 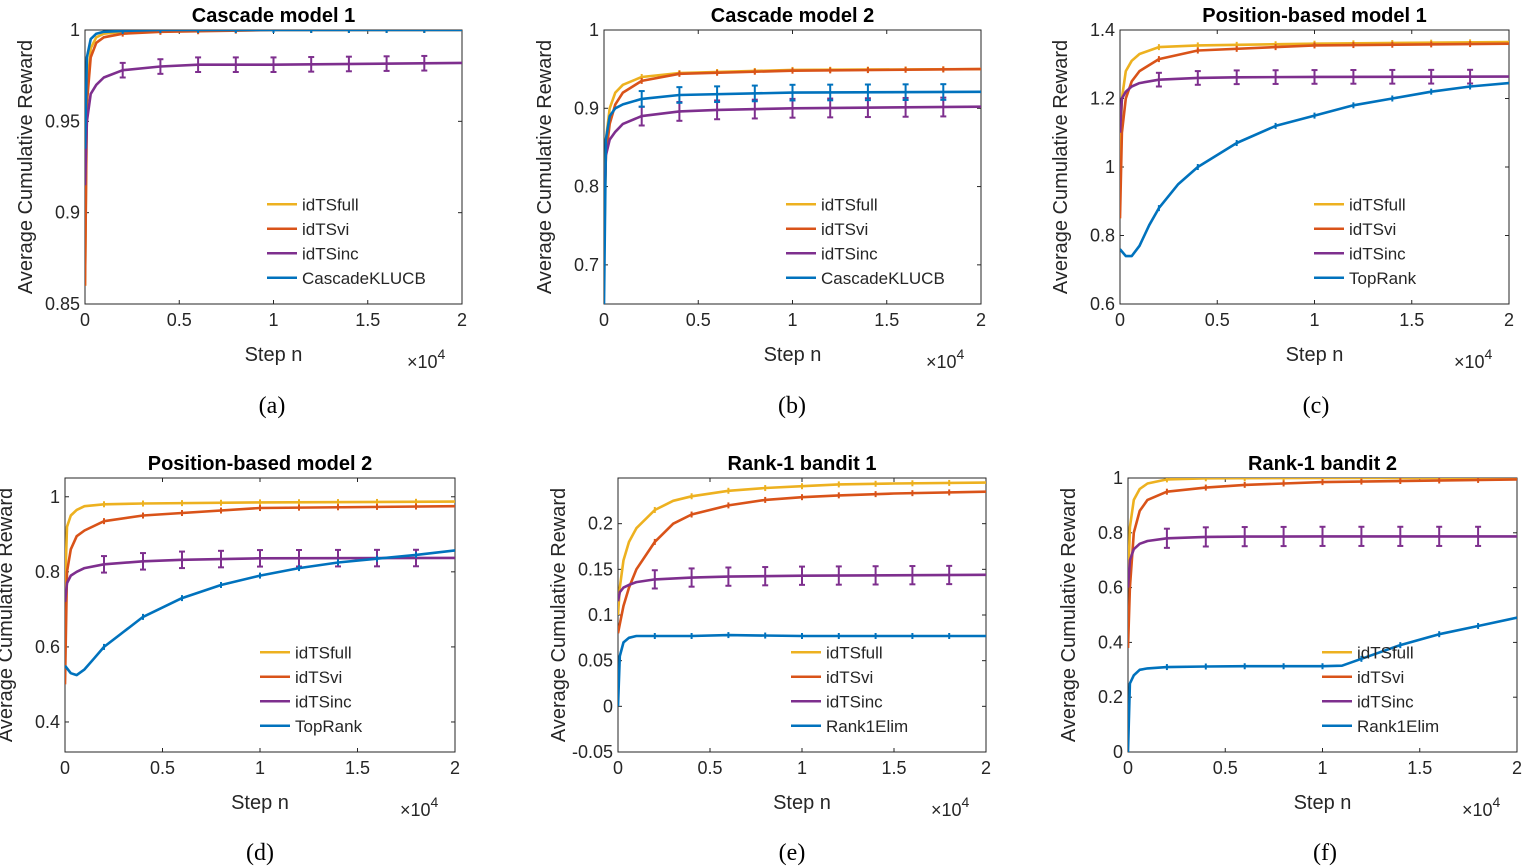 What do you see at coordinates (586, 265) in the screenshot?
I see `y-tick-label: 0.7` at bounding box center [586, 265].